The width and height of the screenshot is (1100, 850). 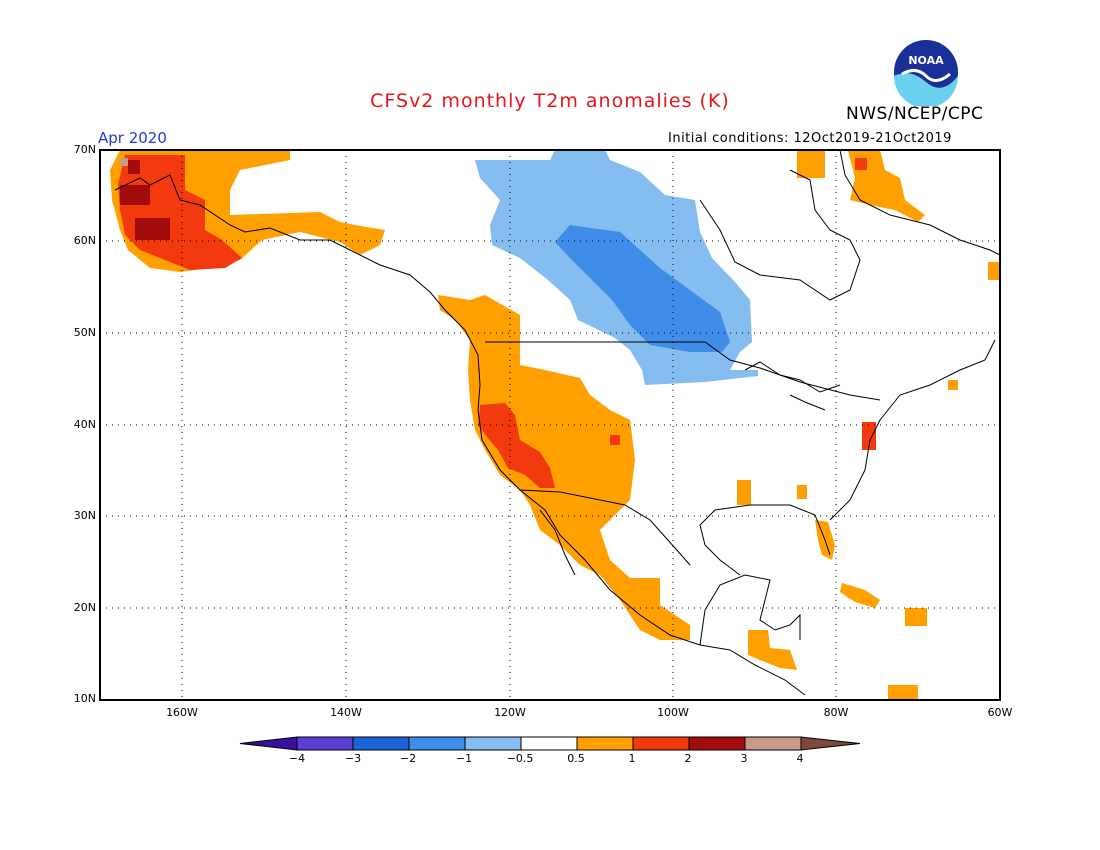 I want to click on gulf-coast-warm, so click(x=744, y=492).